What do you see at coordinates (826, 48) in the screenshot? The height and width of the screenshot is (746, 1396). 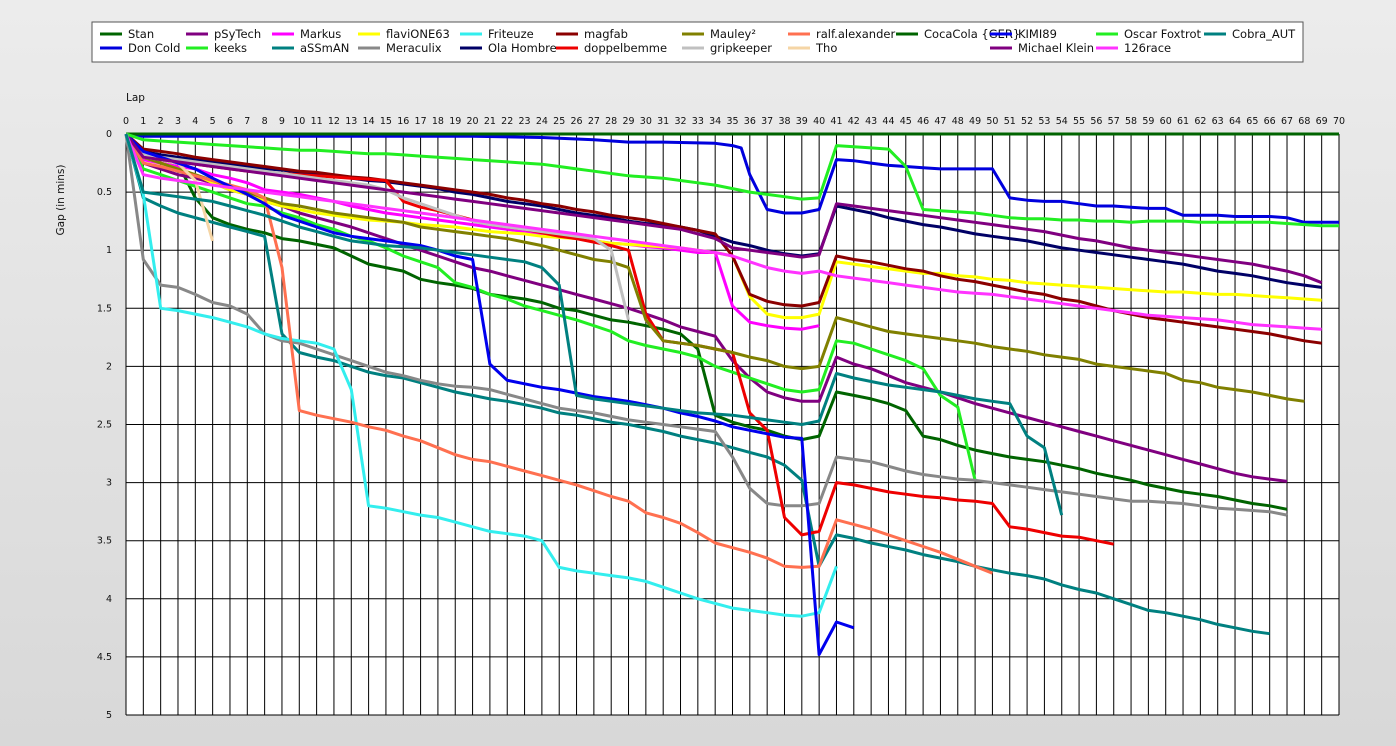 I see `legend-label: Tho` at bounding box center [826, 48].